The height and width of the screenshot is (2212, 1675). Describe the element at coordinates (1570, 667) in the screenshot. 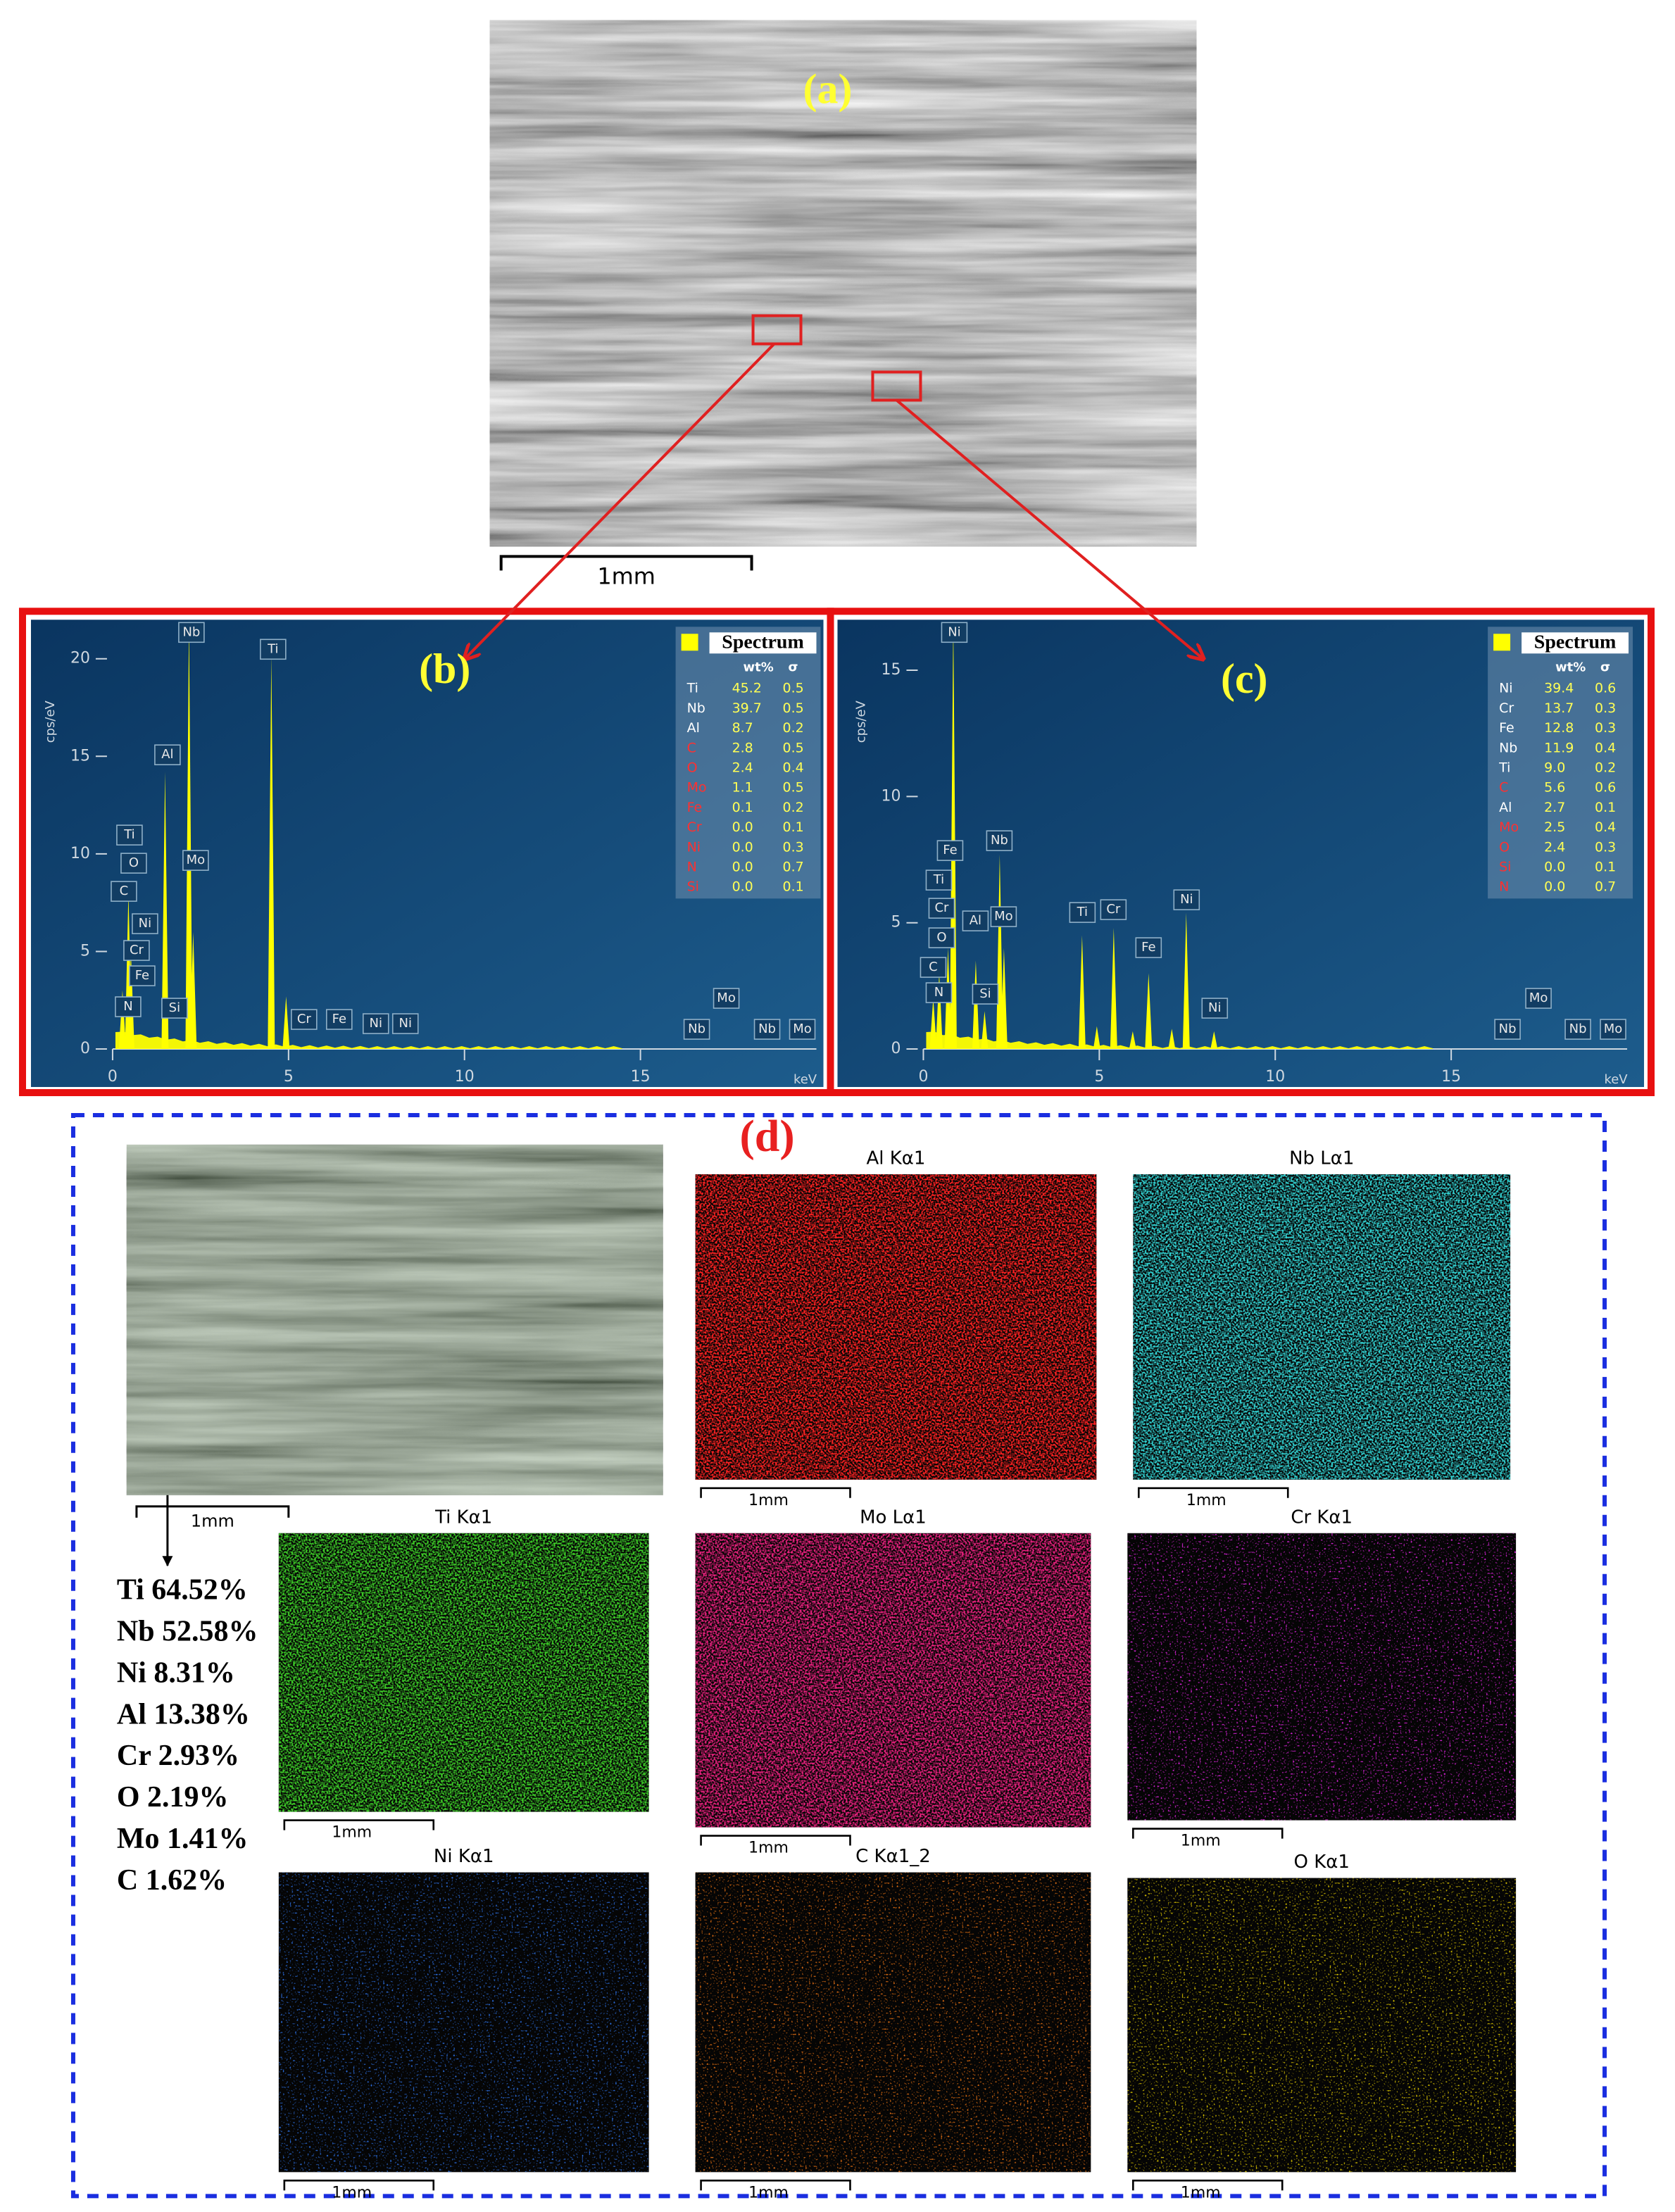

I see `legend-column: wt%` at that location.